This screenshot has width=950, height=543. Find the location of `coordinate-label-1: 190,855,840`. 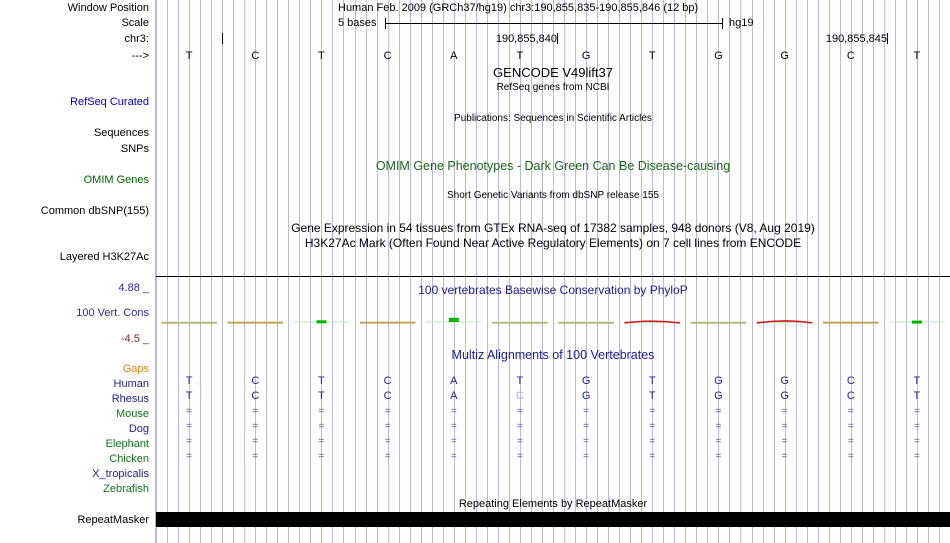

coordinate-label-1: 190,855,840 is located at coordinates (526, 39).